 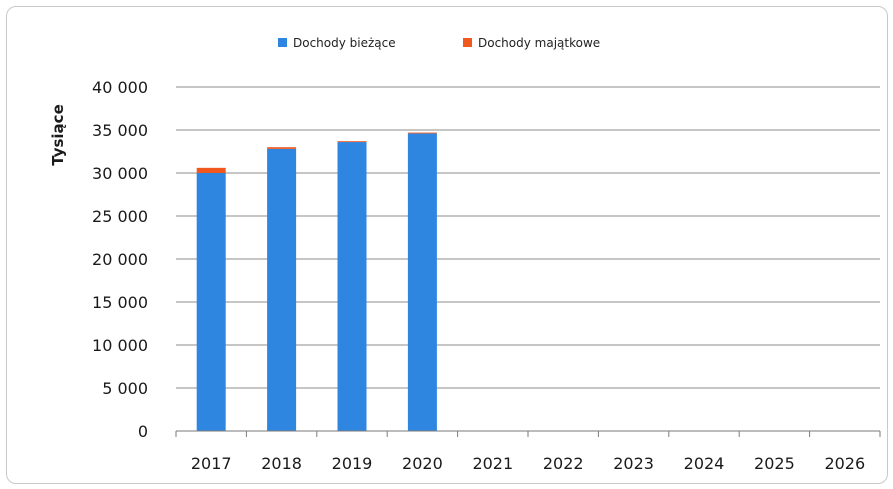 What do you see at coordinates (282, 42) in the screenshot?
I see `legend-swatch-dochody-biezace` at bounding box center [282, 42].